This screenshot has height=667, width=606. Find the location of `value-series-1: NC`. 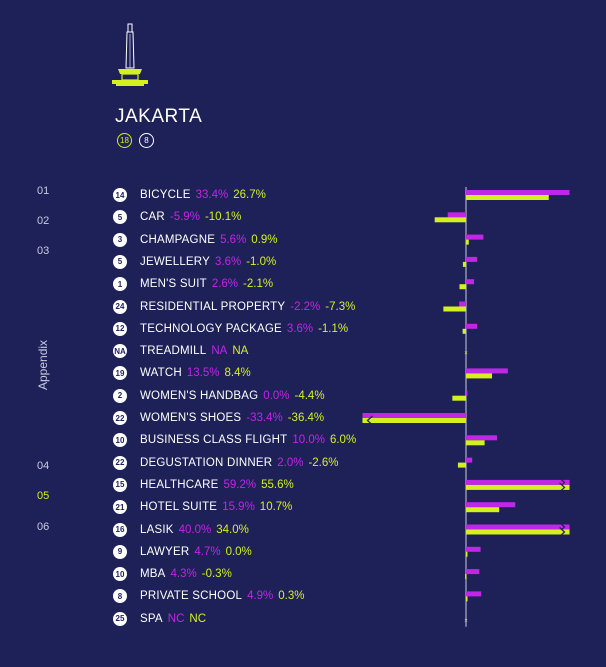

value-series-1: NC is located at coordinates (176, 618).